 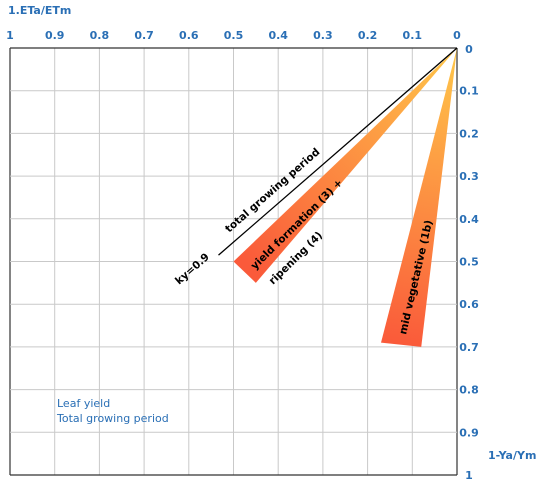 What do you see at coordinates (457, 35) in the screenshot?
I see `x-tick-label: 0` at bounding box center [457, 35].